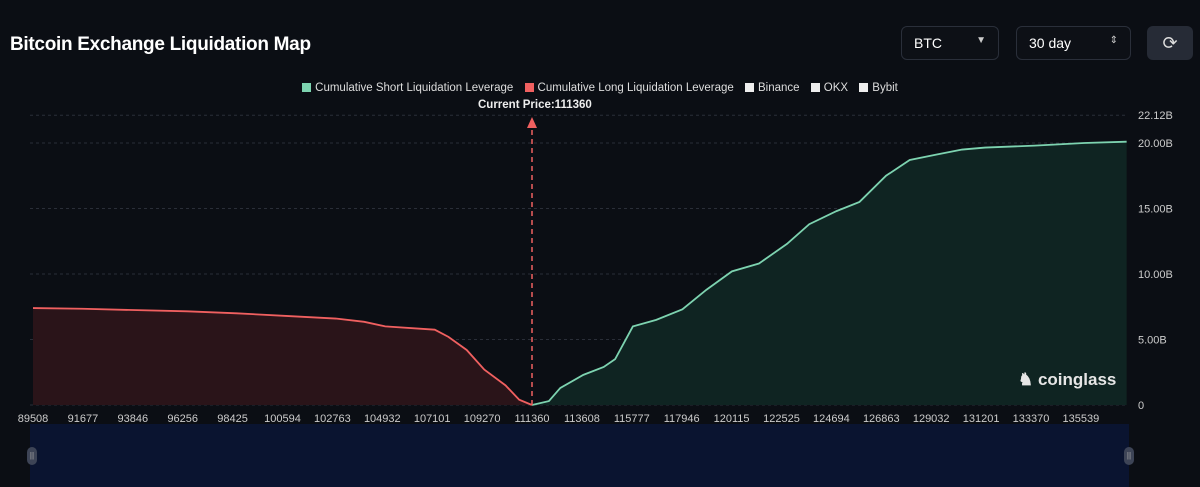 The height and width of the screenshot is (487, 1200). I want to click on legend-label: Cumulative Long Liquidation Leverage, so click(635, 88).